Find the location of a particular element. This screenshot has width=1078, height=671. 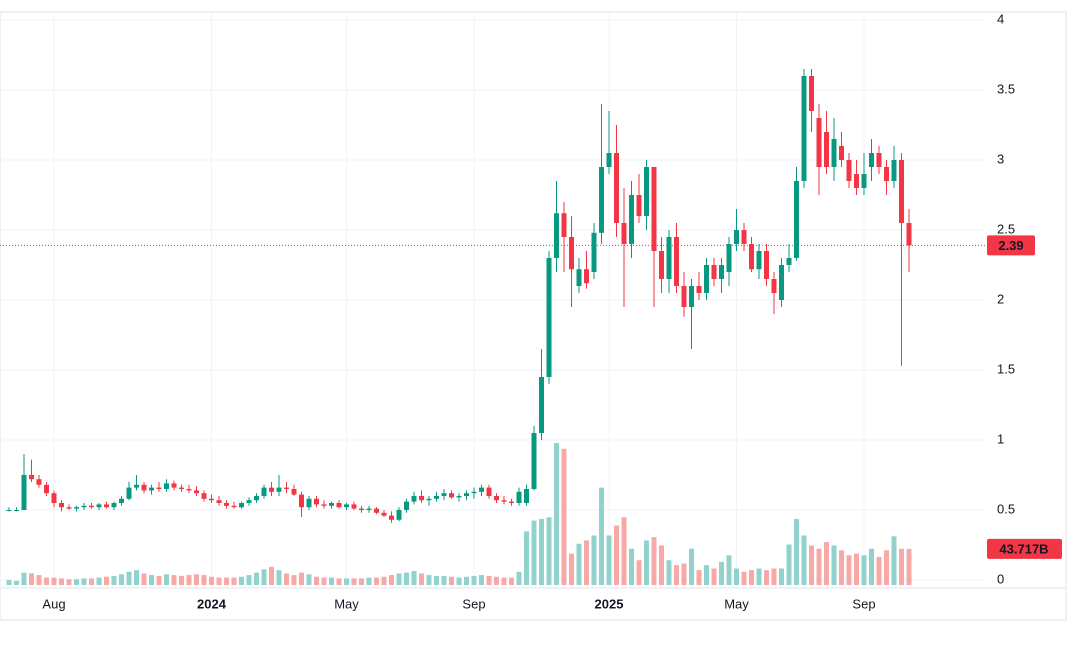

y-tick-label: 0 is located at coordinates (1000, 578).